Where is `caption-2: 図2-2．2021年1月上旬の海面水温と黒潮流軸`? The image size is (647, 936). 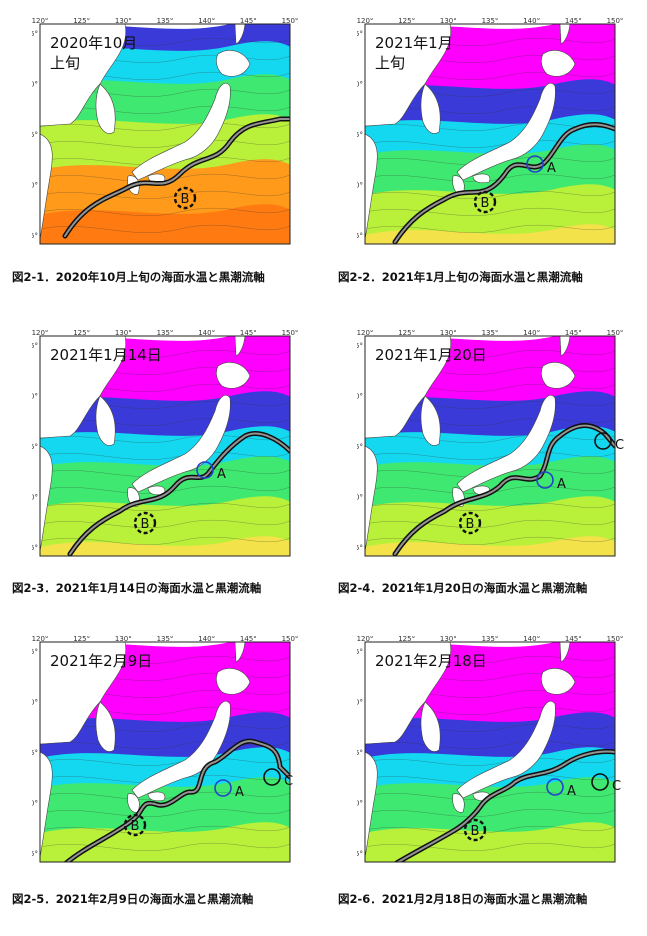
caption-2: 図2-2．2021年1月上旬の海面水温と黒潮流軸 is located at coordinates (460, 277).